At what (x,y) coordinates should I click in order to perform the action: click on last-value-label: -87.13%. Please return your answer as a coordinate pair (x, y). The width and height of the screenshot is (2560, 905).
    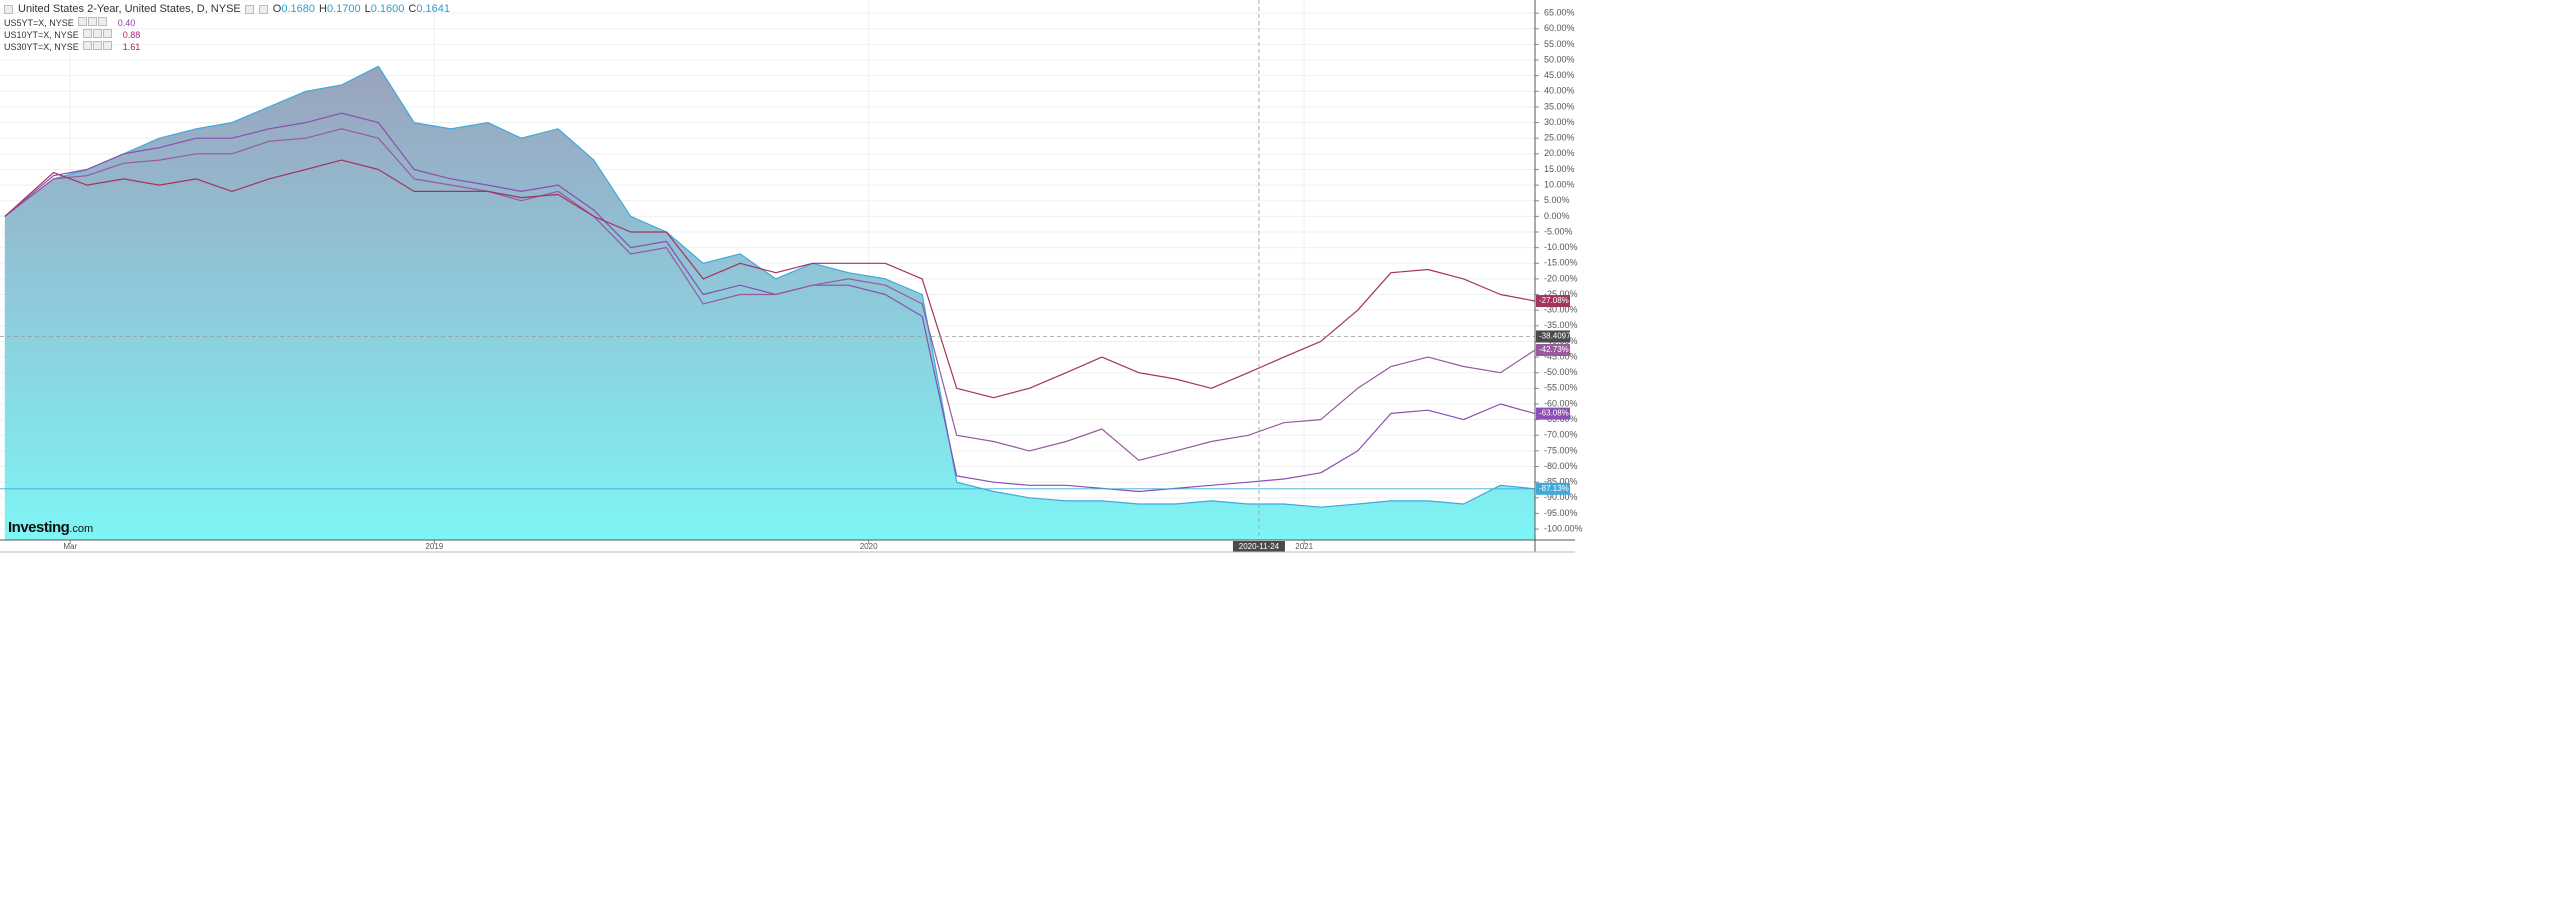
    Looking at the image, I should click on (1554, 488).